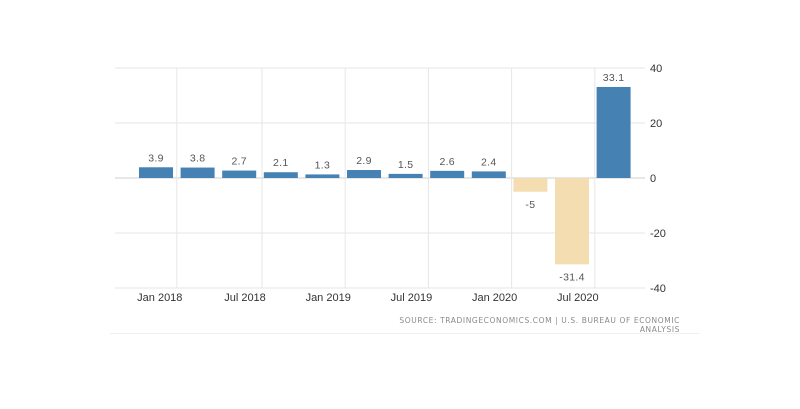 The image size is (800, 409). What do you see at coordinates (328, 298) in the screenshot?
I see `x-tick-label: Jan 2019` at bounding box center [328, 298].